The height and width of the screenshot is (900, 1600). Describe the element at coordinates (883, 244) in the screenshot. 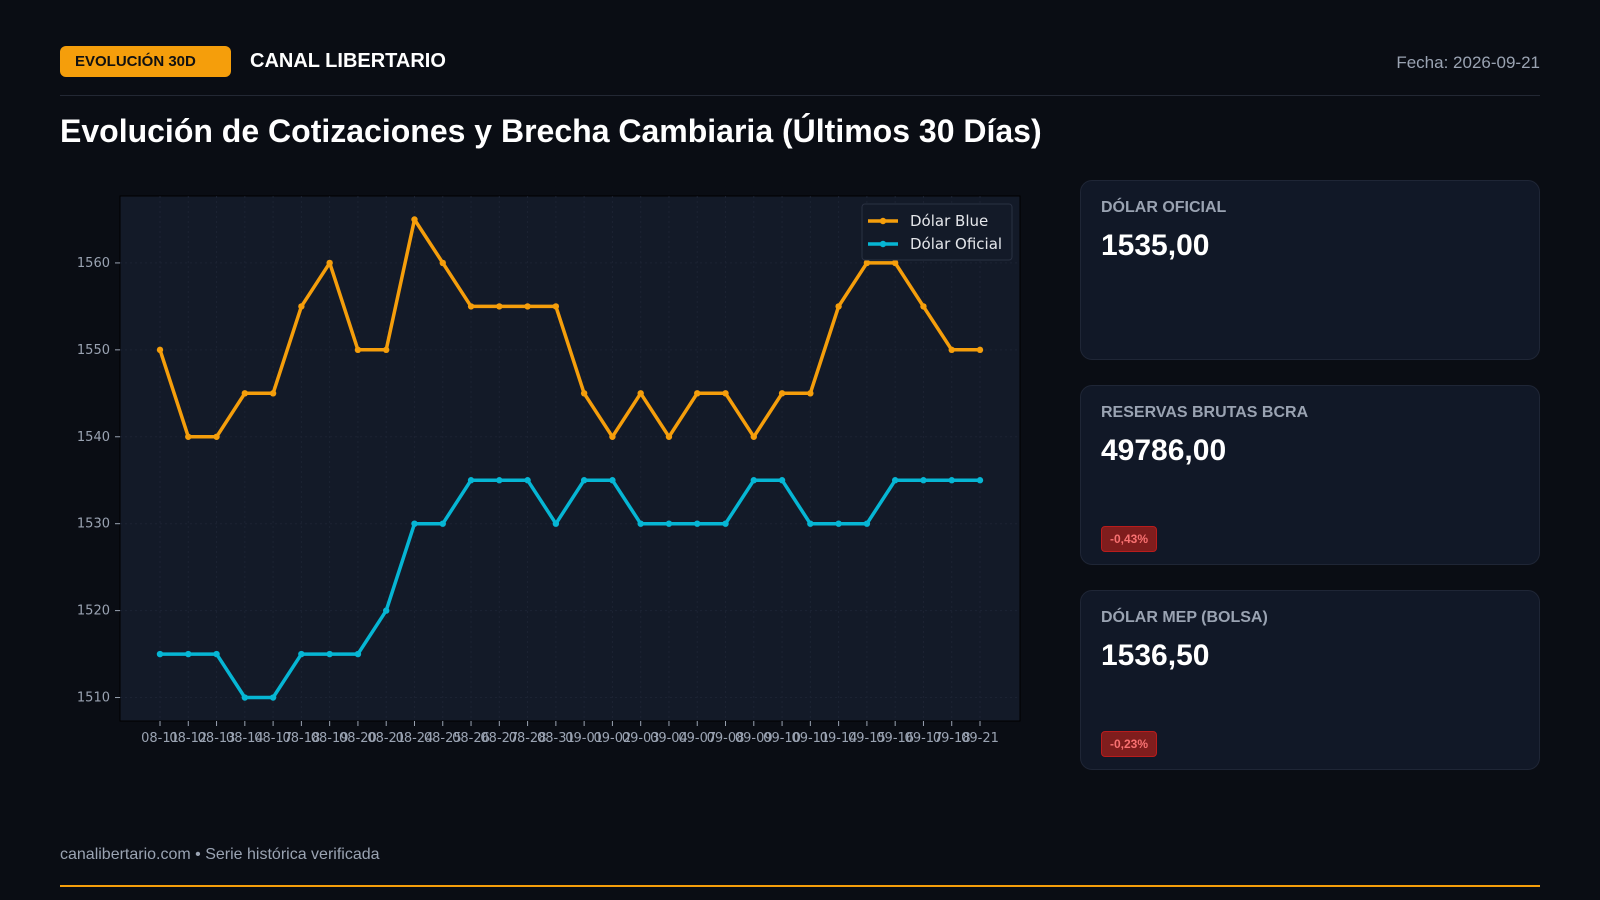

I see `legend-marker` at that location.